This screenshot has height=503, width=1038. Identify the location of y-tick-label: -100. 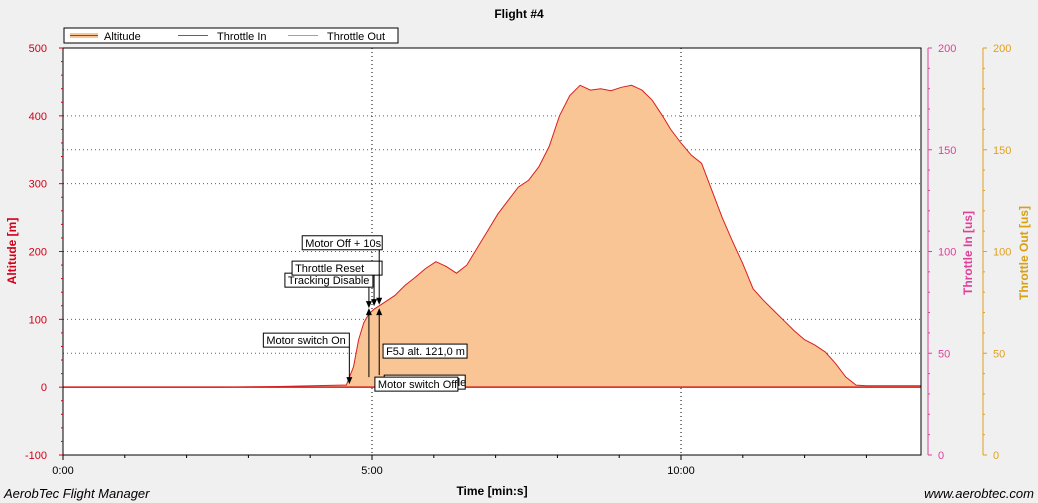
(36, 456).